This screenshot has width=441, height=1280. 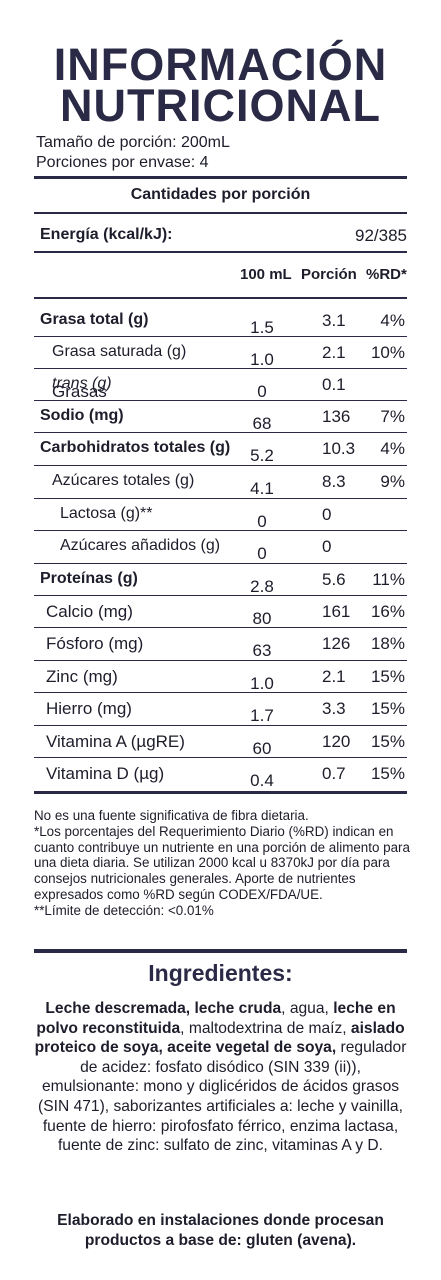 What do you see at coordinates (381, 235) in the screenshot?
I see `energy-value: 92/385` at bounding box center [381, 235].